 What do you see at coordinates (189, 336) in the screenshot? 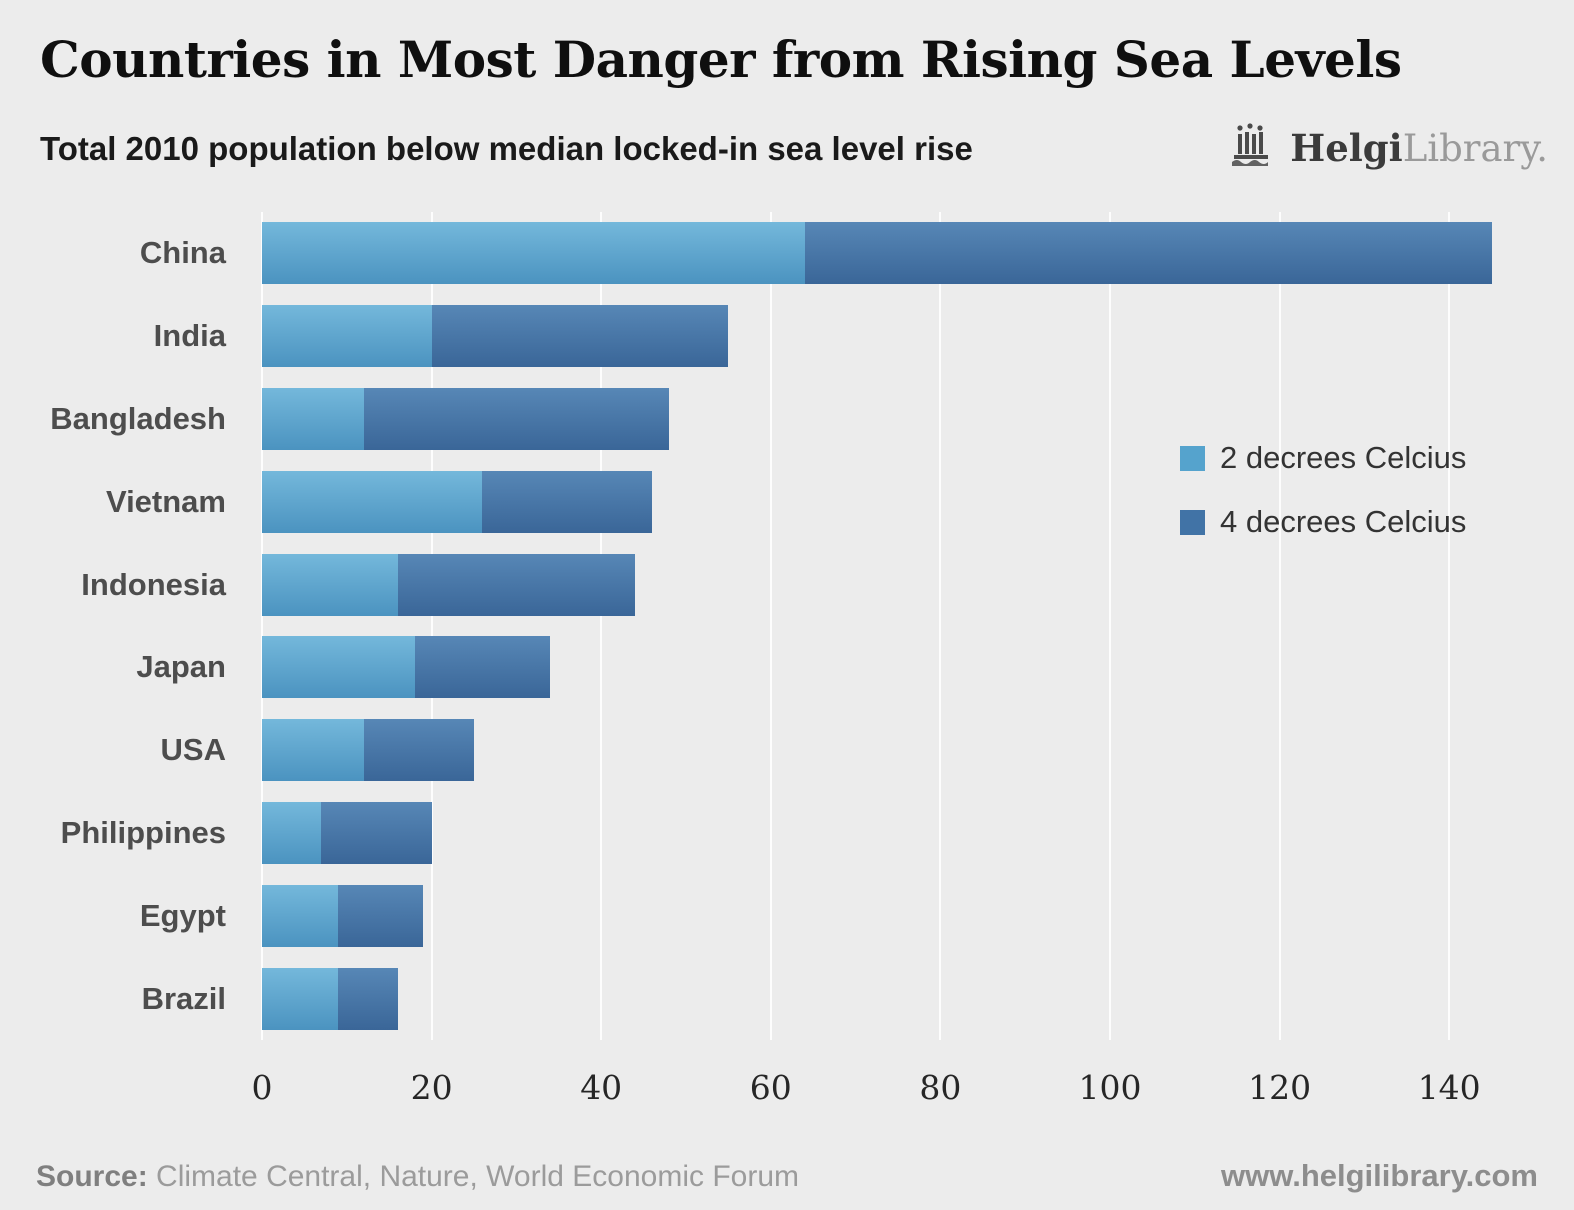
I see `category-label: India` at bounding box center [189, 336].